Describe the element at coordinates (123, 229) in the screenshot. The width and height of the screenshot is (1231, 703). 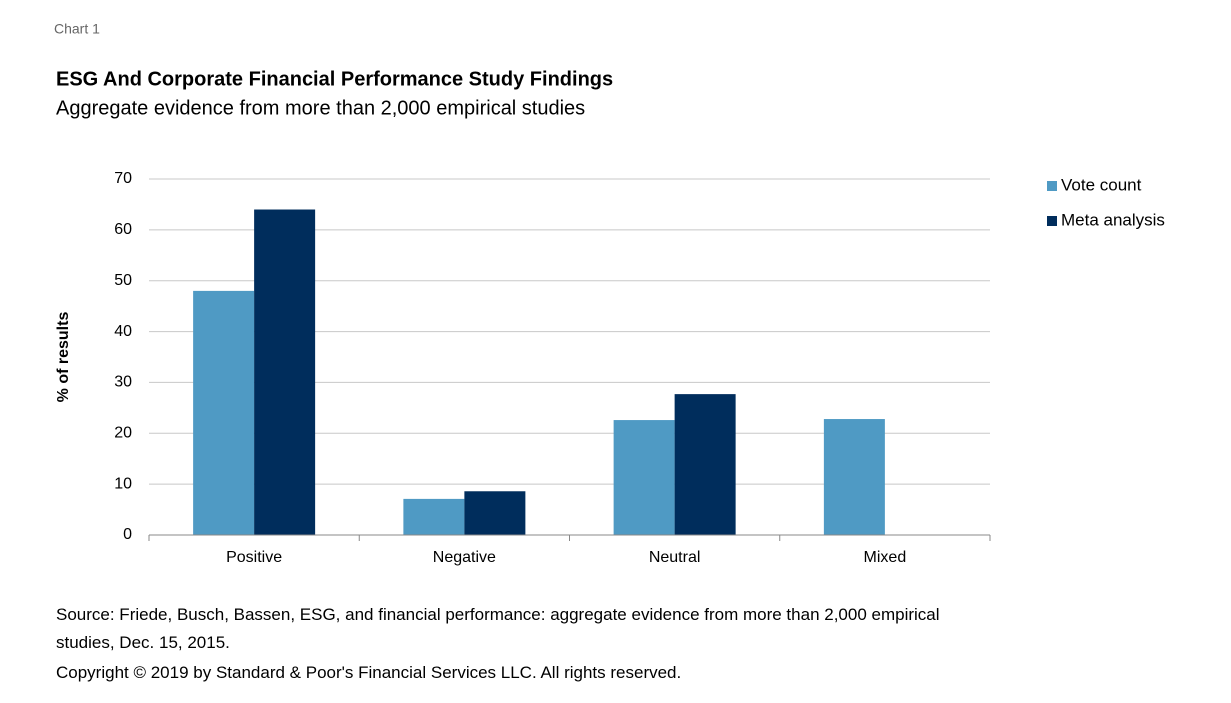
I see `y-tick-label: 60` at that location.